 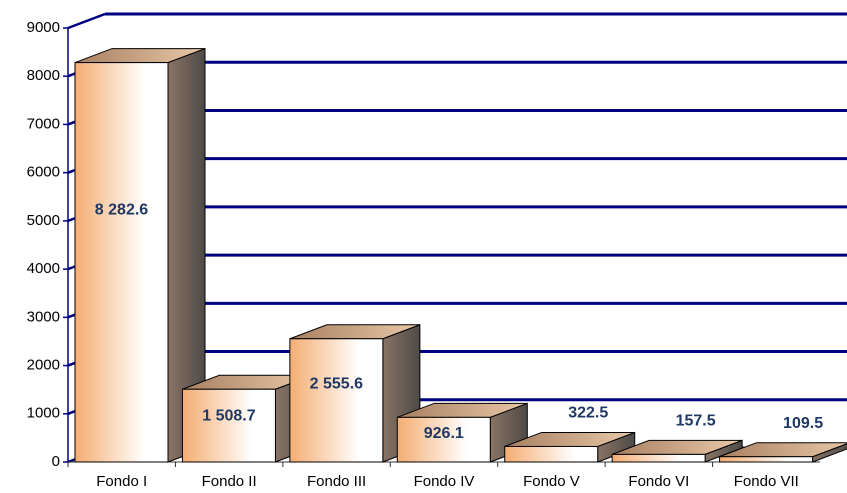 What do you see at coordinates (43, 268) in the screenshot?
I see `y-tick-label: 4000` at bounding box center [43, 268].